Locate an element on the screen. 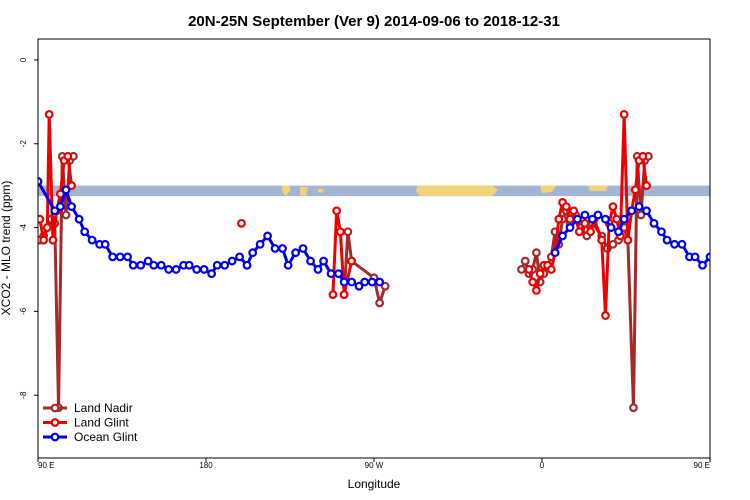 The image size is (750, 500). legend-swatch-marker is located at coordinates (55, 437).